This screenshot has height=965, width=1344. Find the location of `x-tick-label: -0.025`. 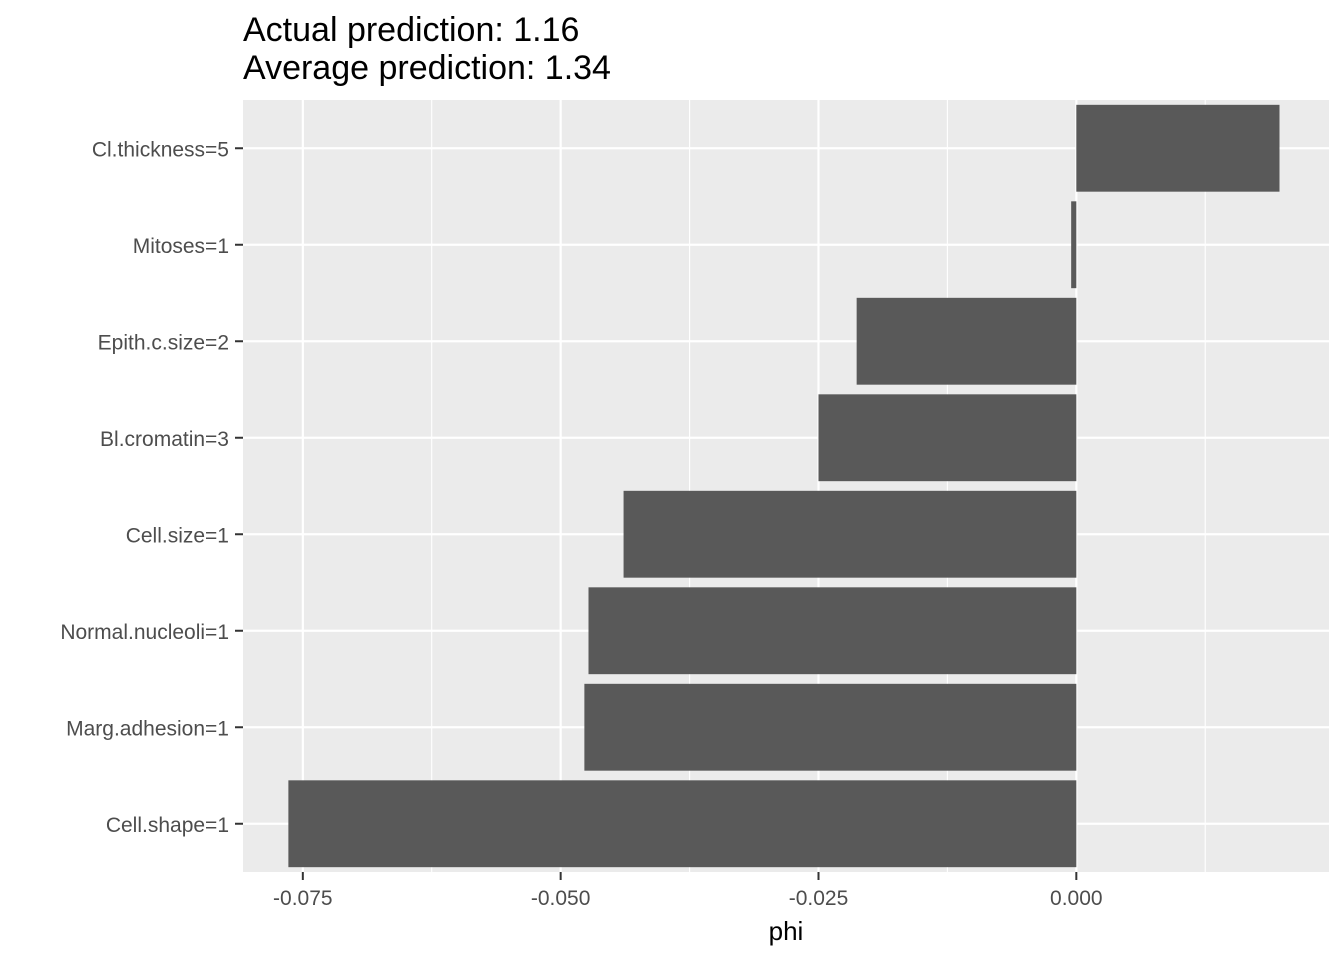

x-tick-label: -0.025 is located at coordinates (819, 898).